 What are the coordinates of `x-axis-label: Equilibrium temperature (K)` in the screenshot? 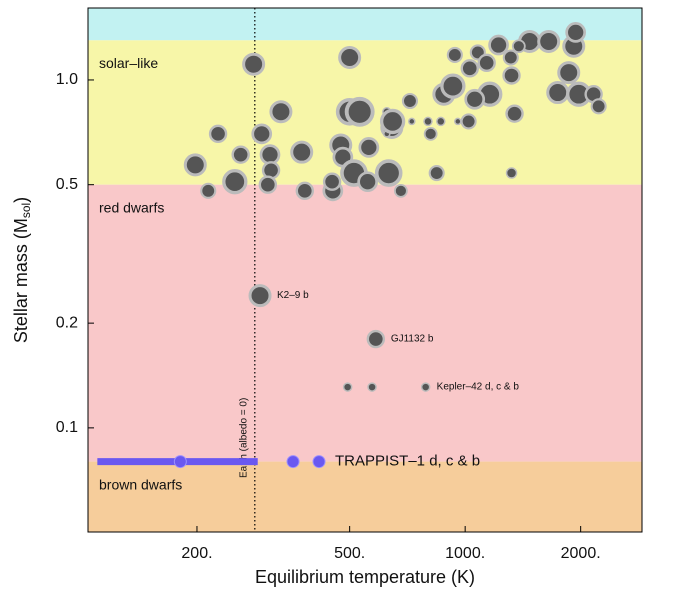 It's located at (365, 577).